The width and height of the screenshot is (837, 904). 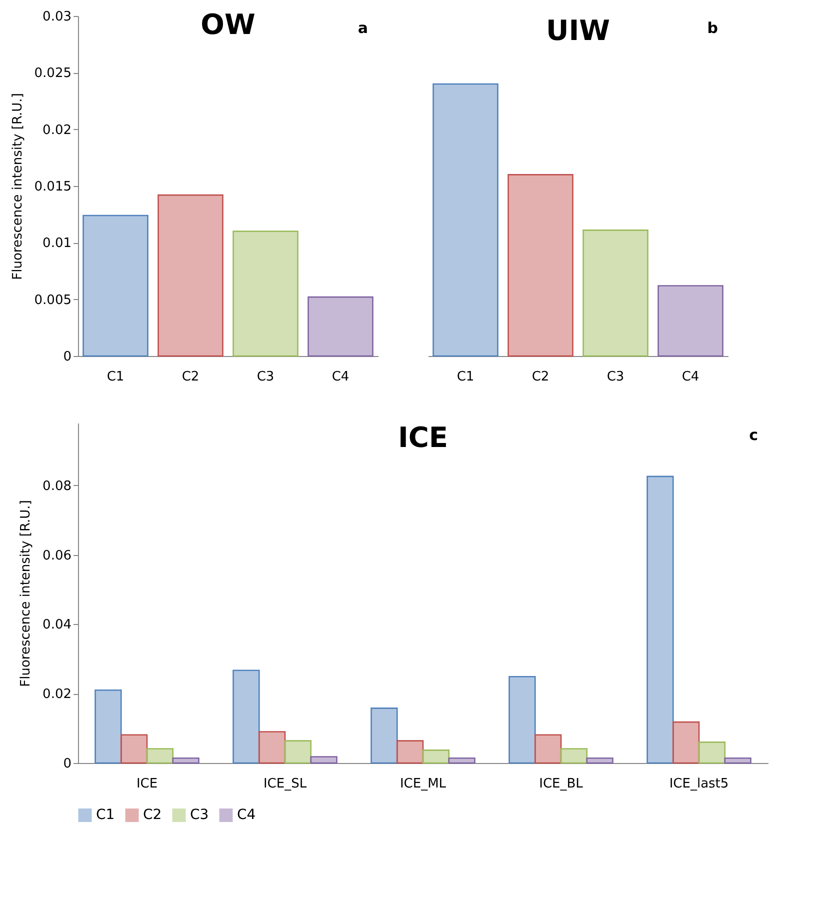 What do you see at coordinates (152, 815) in the screenshot?
I see `legend-label: C2` at bounding box center [152, 815].